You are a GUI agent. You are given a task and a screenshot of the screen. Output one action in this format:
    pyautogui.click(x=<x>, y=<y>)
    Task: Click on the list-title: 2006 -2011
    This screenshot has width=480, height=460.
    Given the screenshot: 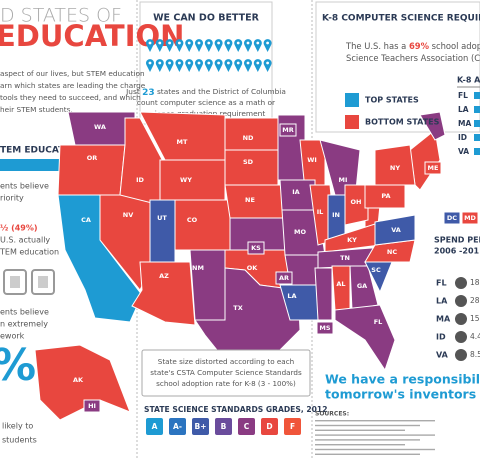 What is the action you would take?
    pyautogui.click(x=457, y=251)
    